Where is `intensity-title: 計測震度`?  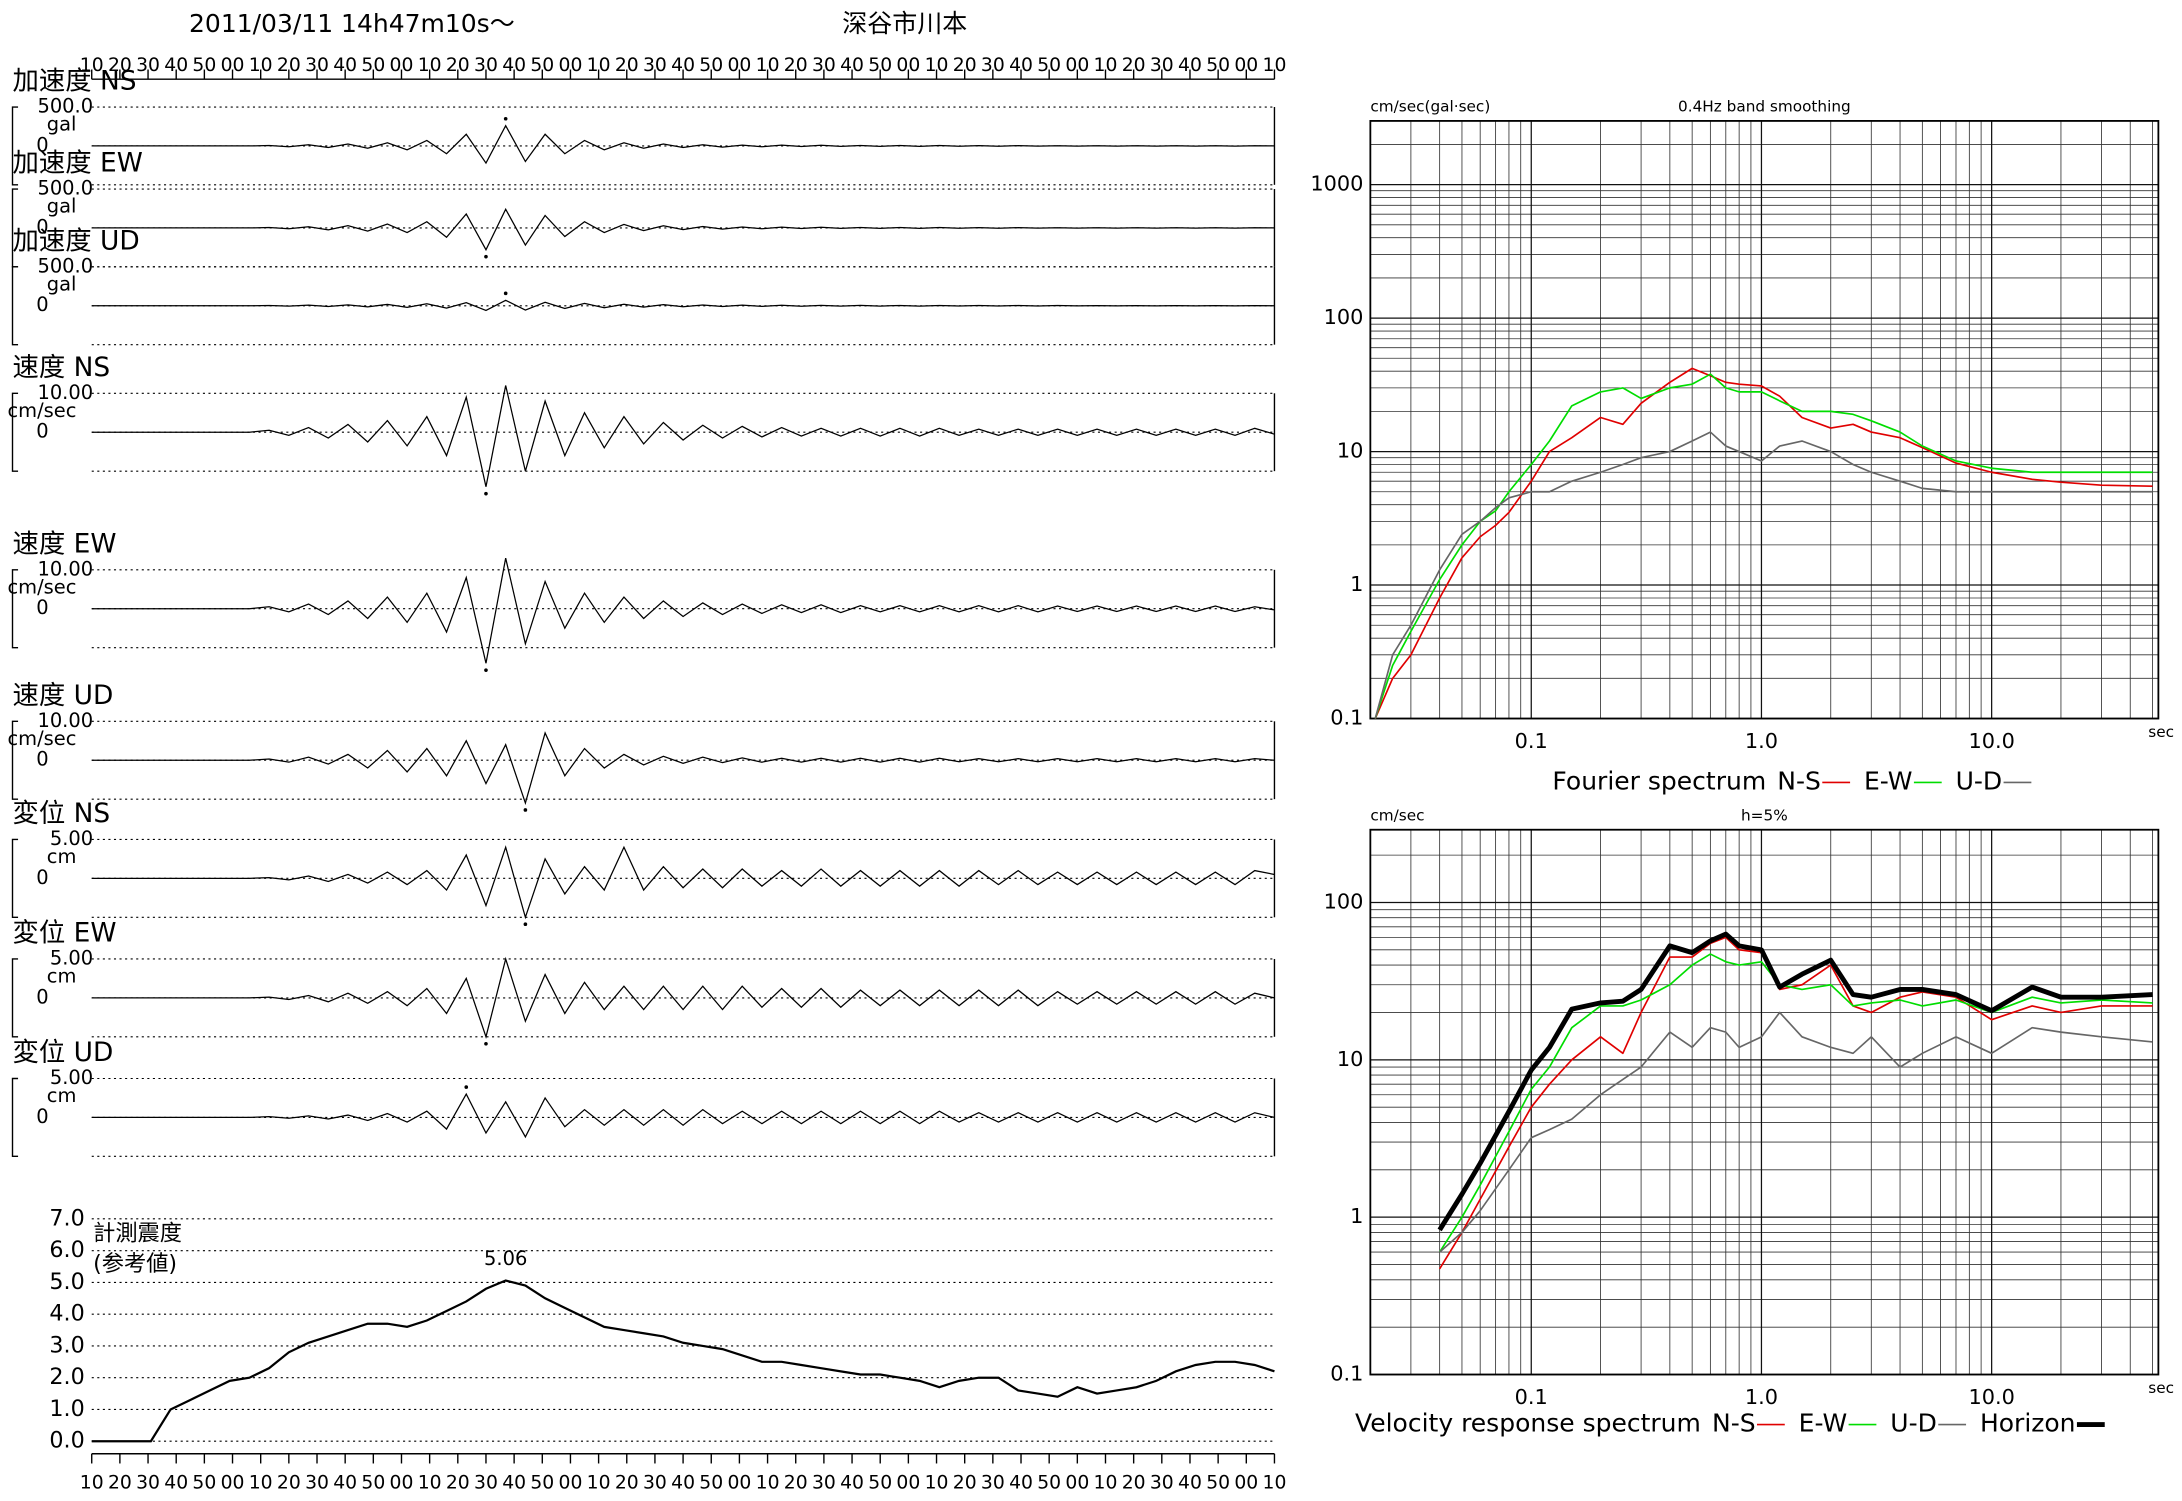 intensity-title: 計測震度 is located at coordinates (137, 1234).